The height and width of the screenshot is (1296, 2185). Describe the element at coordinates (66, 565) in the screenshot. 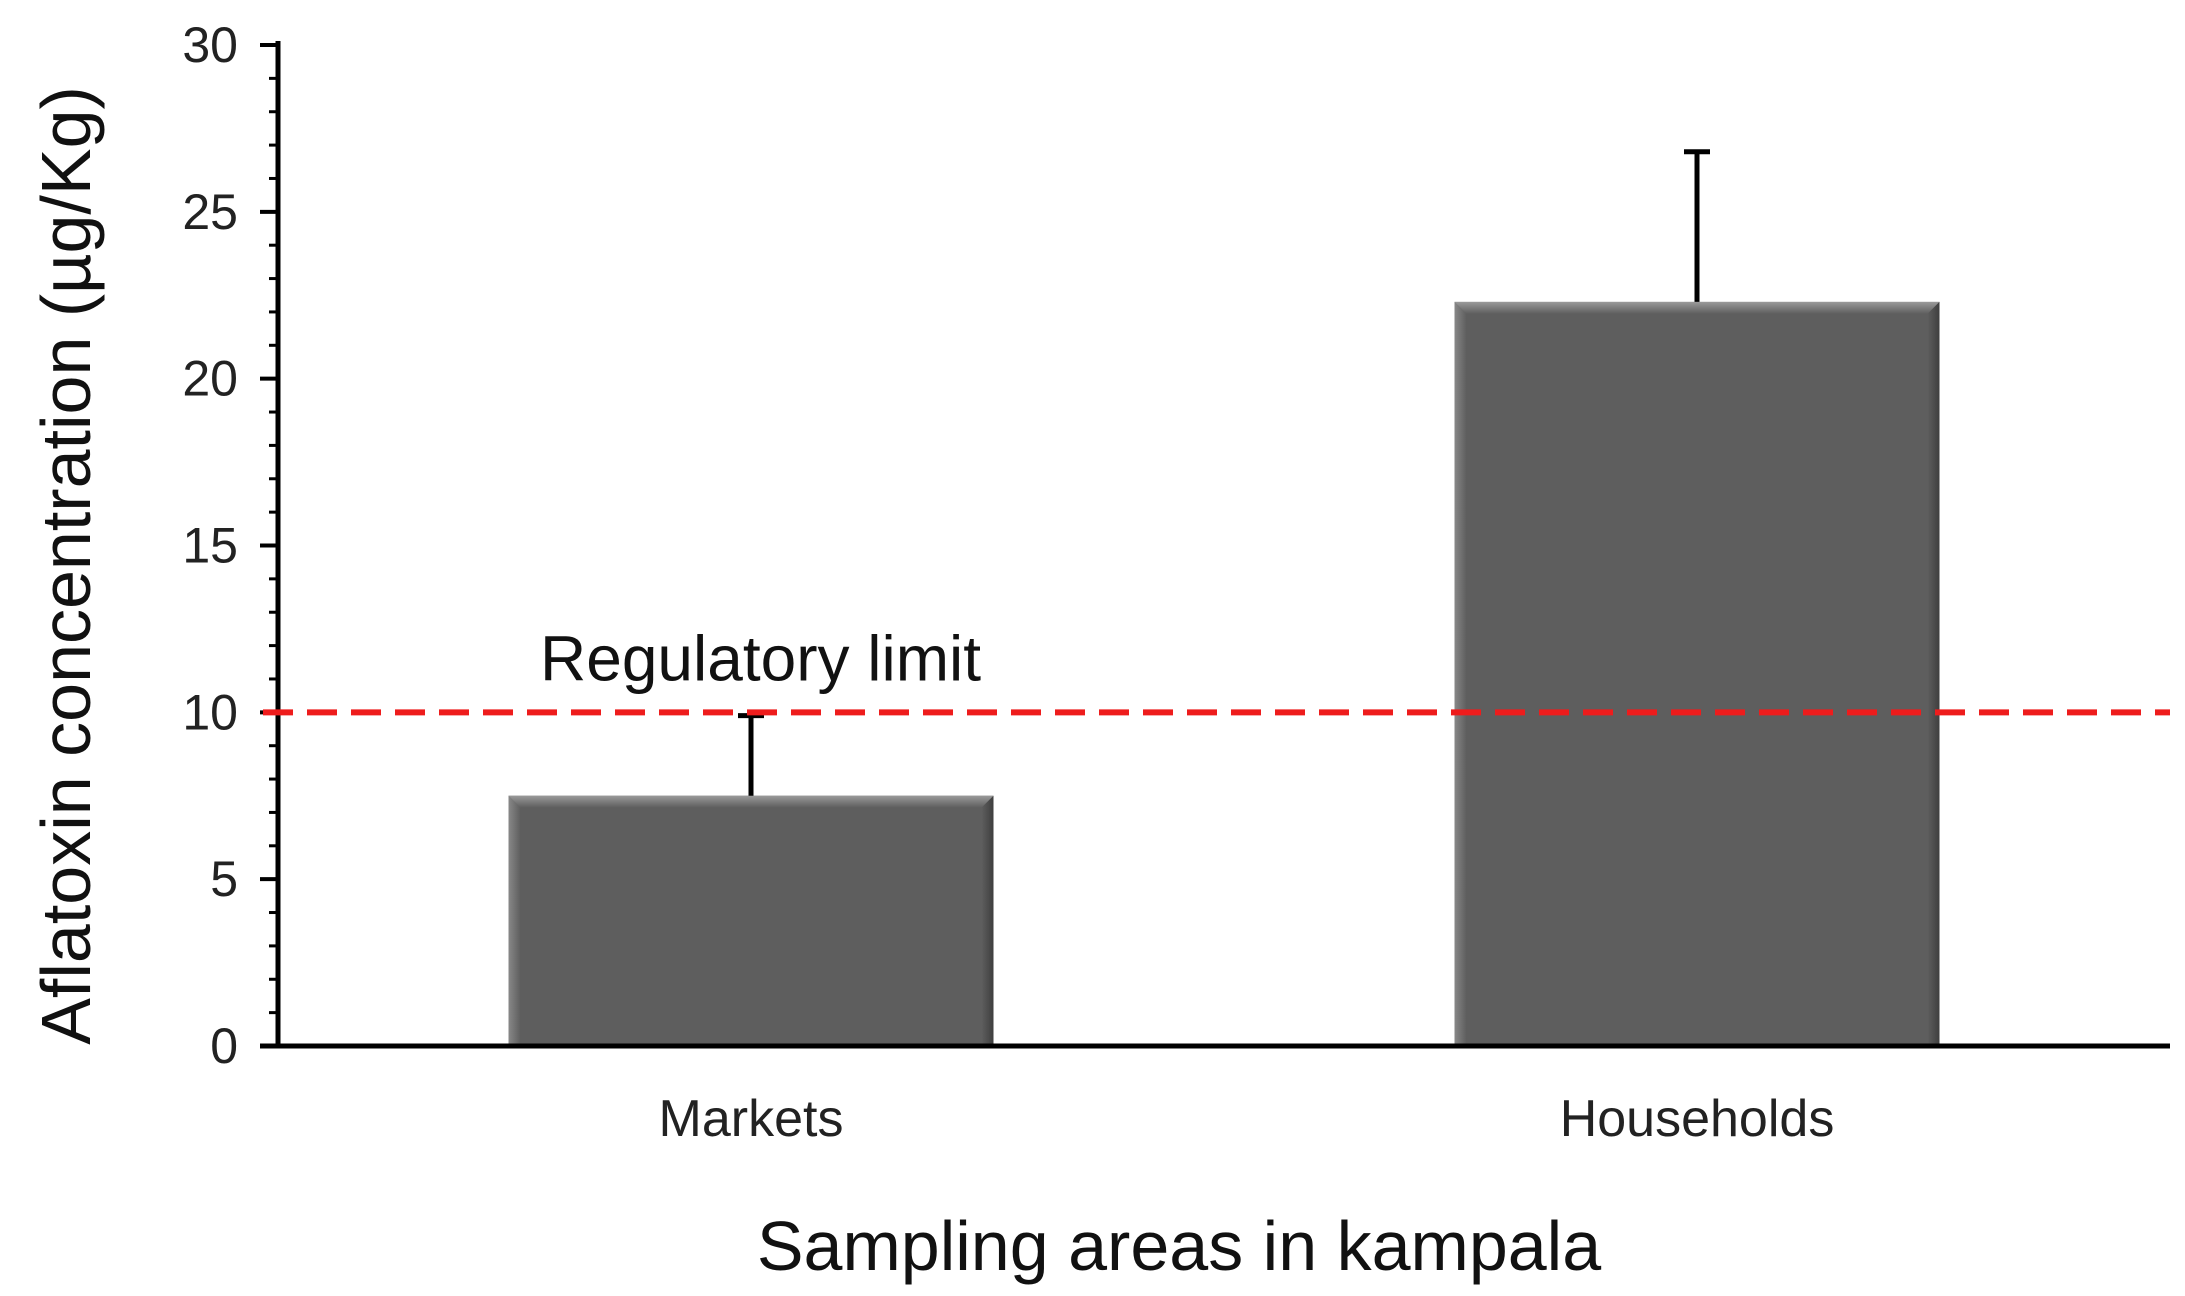

I see `y-axis-title: Aflatoxin concentration (µg/Kg)` at that location.